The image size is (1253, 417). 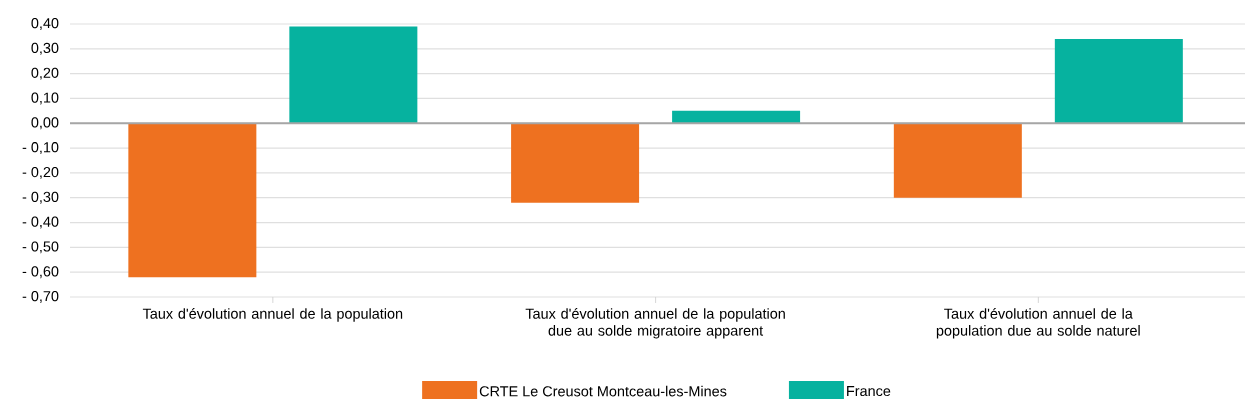 What do you see at coordinates (45, 24) in the screenshot?
I see `y-tick-label: 0,40` at bounding box center [45, 24].